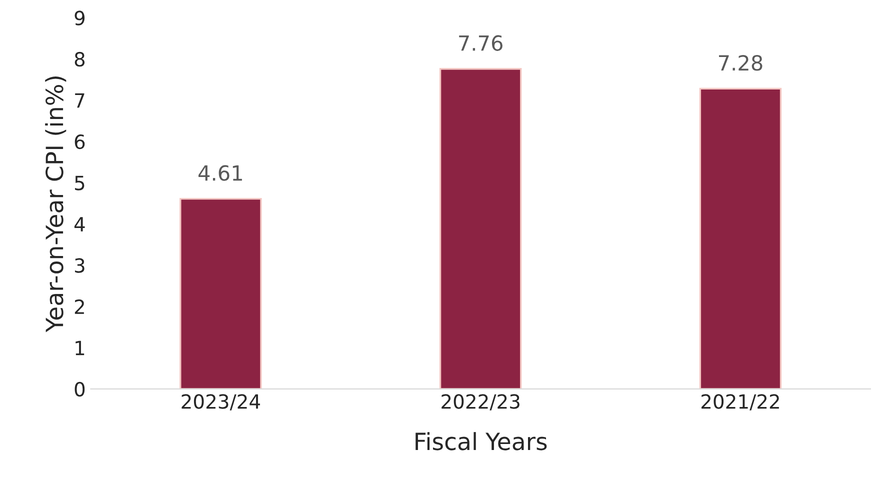  Describe the element at coordinates (220, 173) in the screenshot. I see `data-label: 4.61` at that location.